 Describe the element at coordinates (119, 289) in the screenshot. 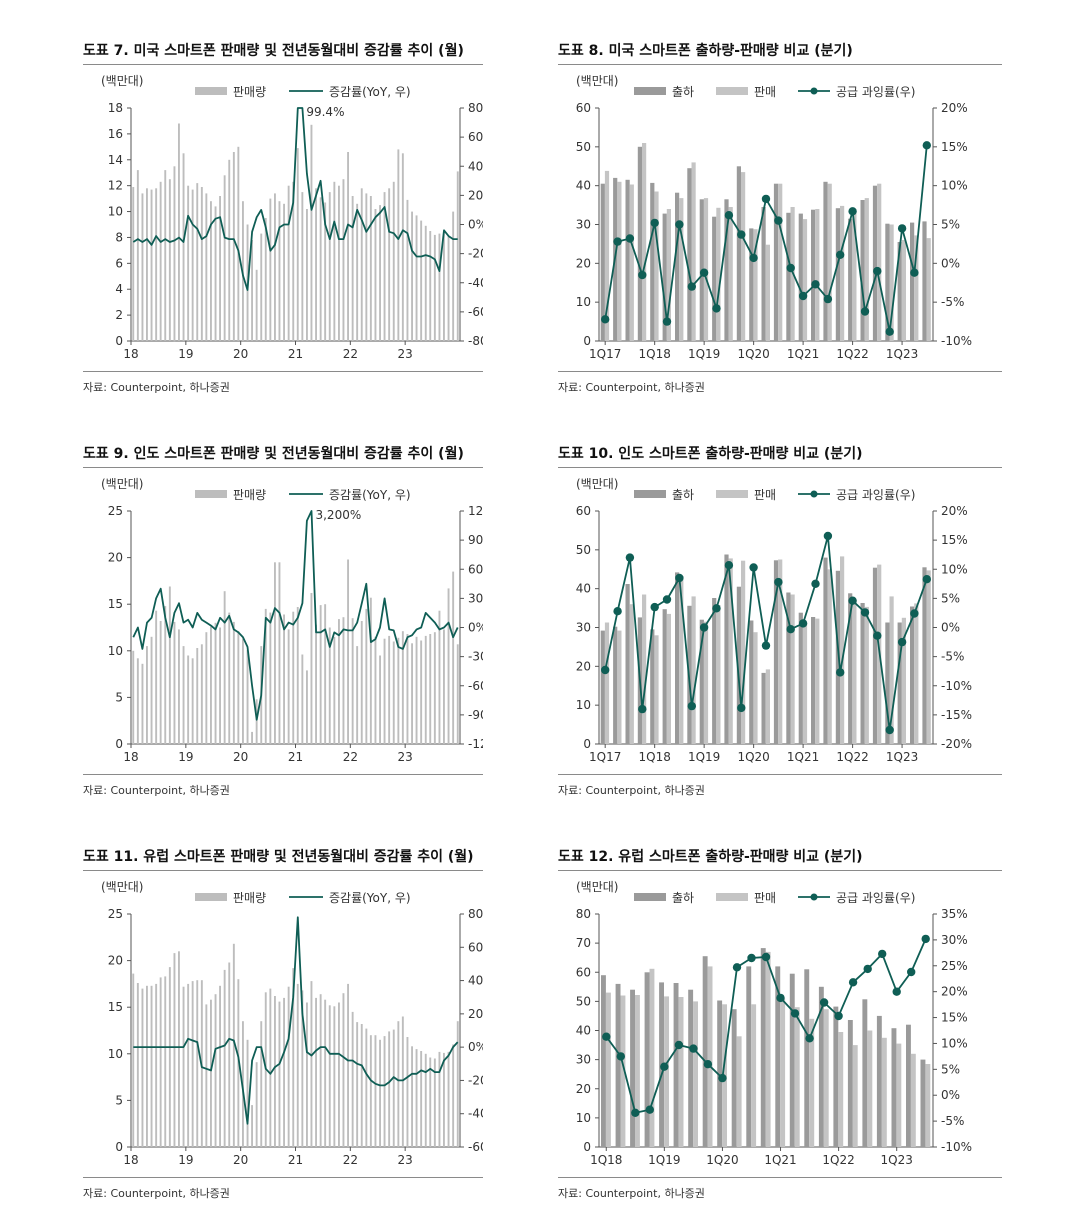

I see `y-tick-label: 4` at that location.